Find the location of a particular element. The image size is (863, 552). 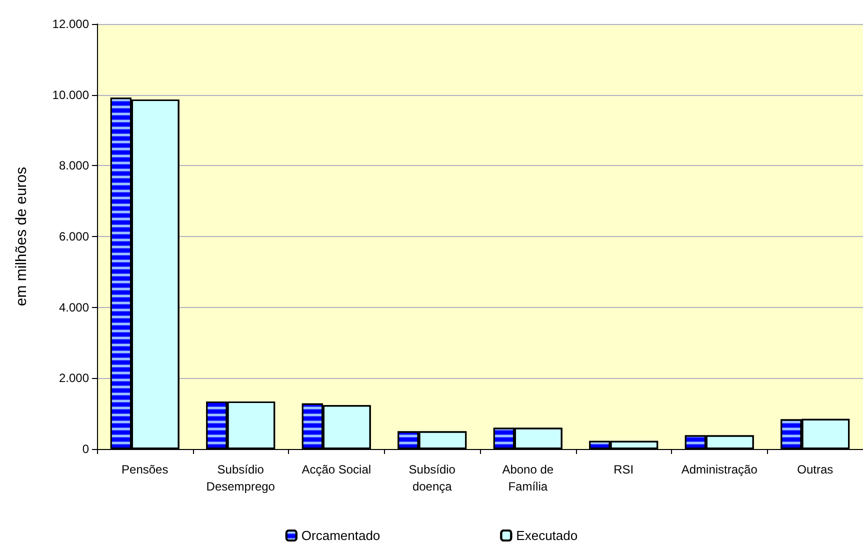

x-tick-label: Subsídio Desemprego is located at coordinates (241, 478).